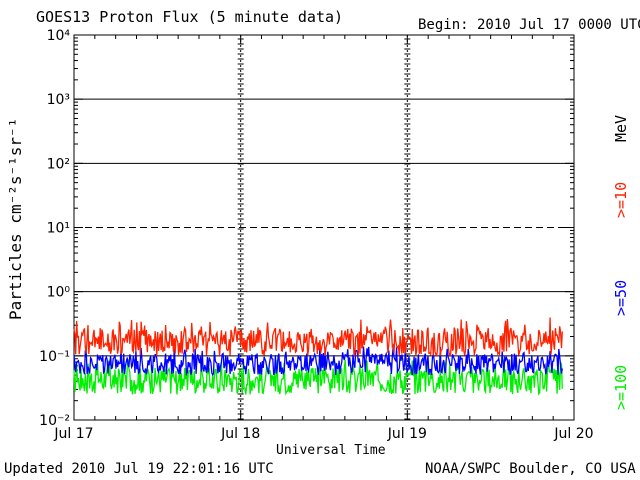 This screenshot has height=480, width=640. Describe the element at coordinates (58, 100) in the screenshot. I see `y-tick-label: 10³` at that location.